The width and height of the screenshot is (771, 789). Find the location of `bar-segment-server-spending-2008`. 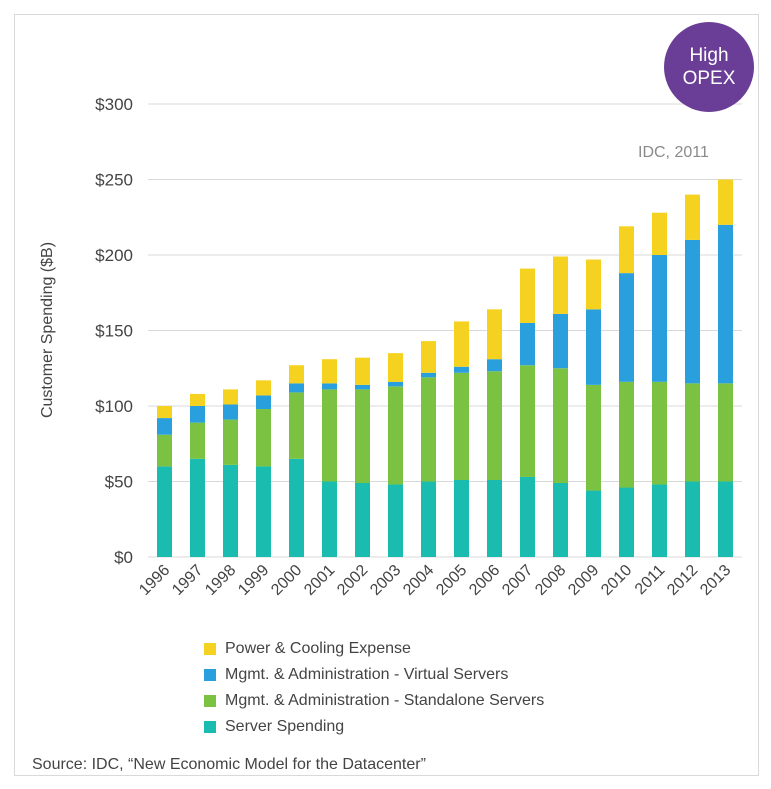

bar-segment-server-spending-2008 is located at coordinates (560, 520).